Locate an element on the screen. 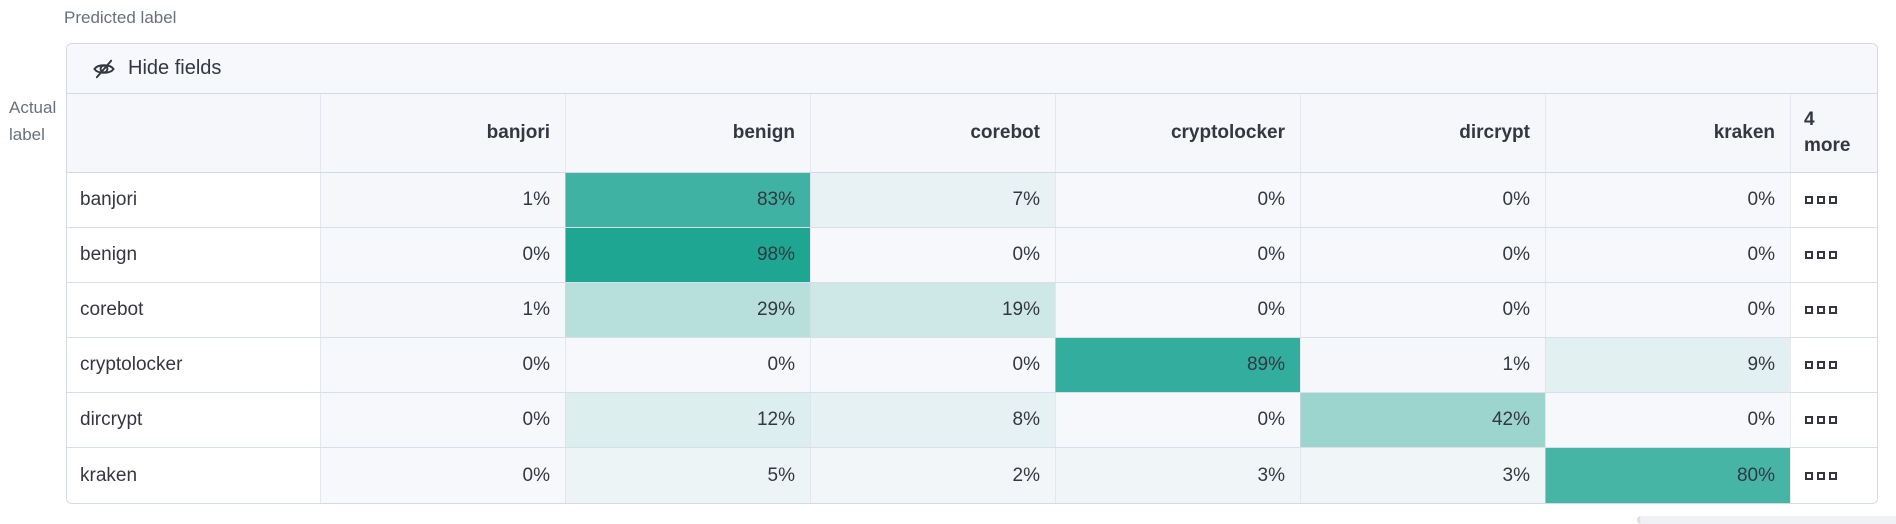 This screenshot has width=1896, height=524. cell-kraken-benign: 5% is located at coordinates (687, 475).